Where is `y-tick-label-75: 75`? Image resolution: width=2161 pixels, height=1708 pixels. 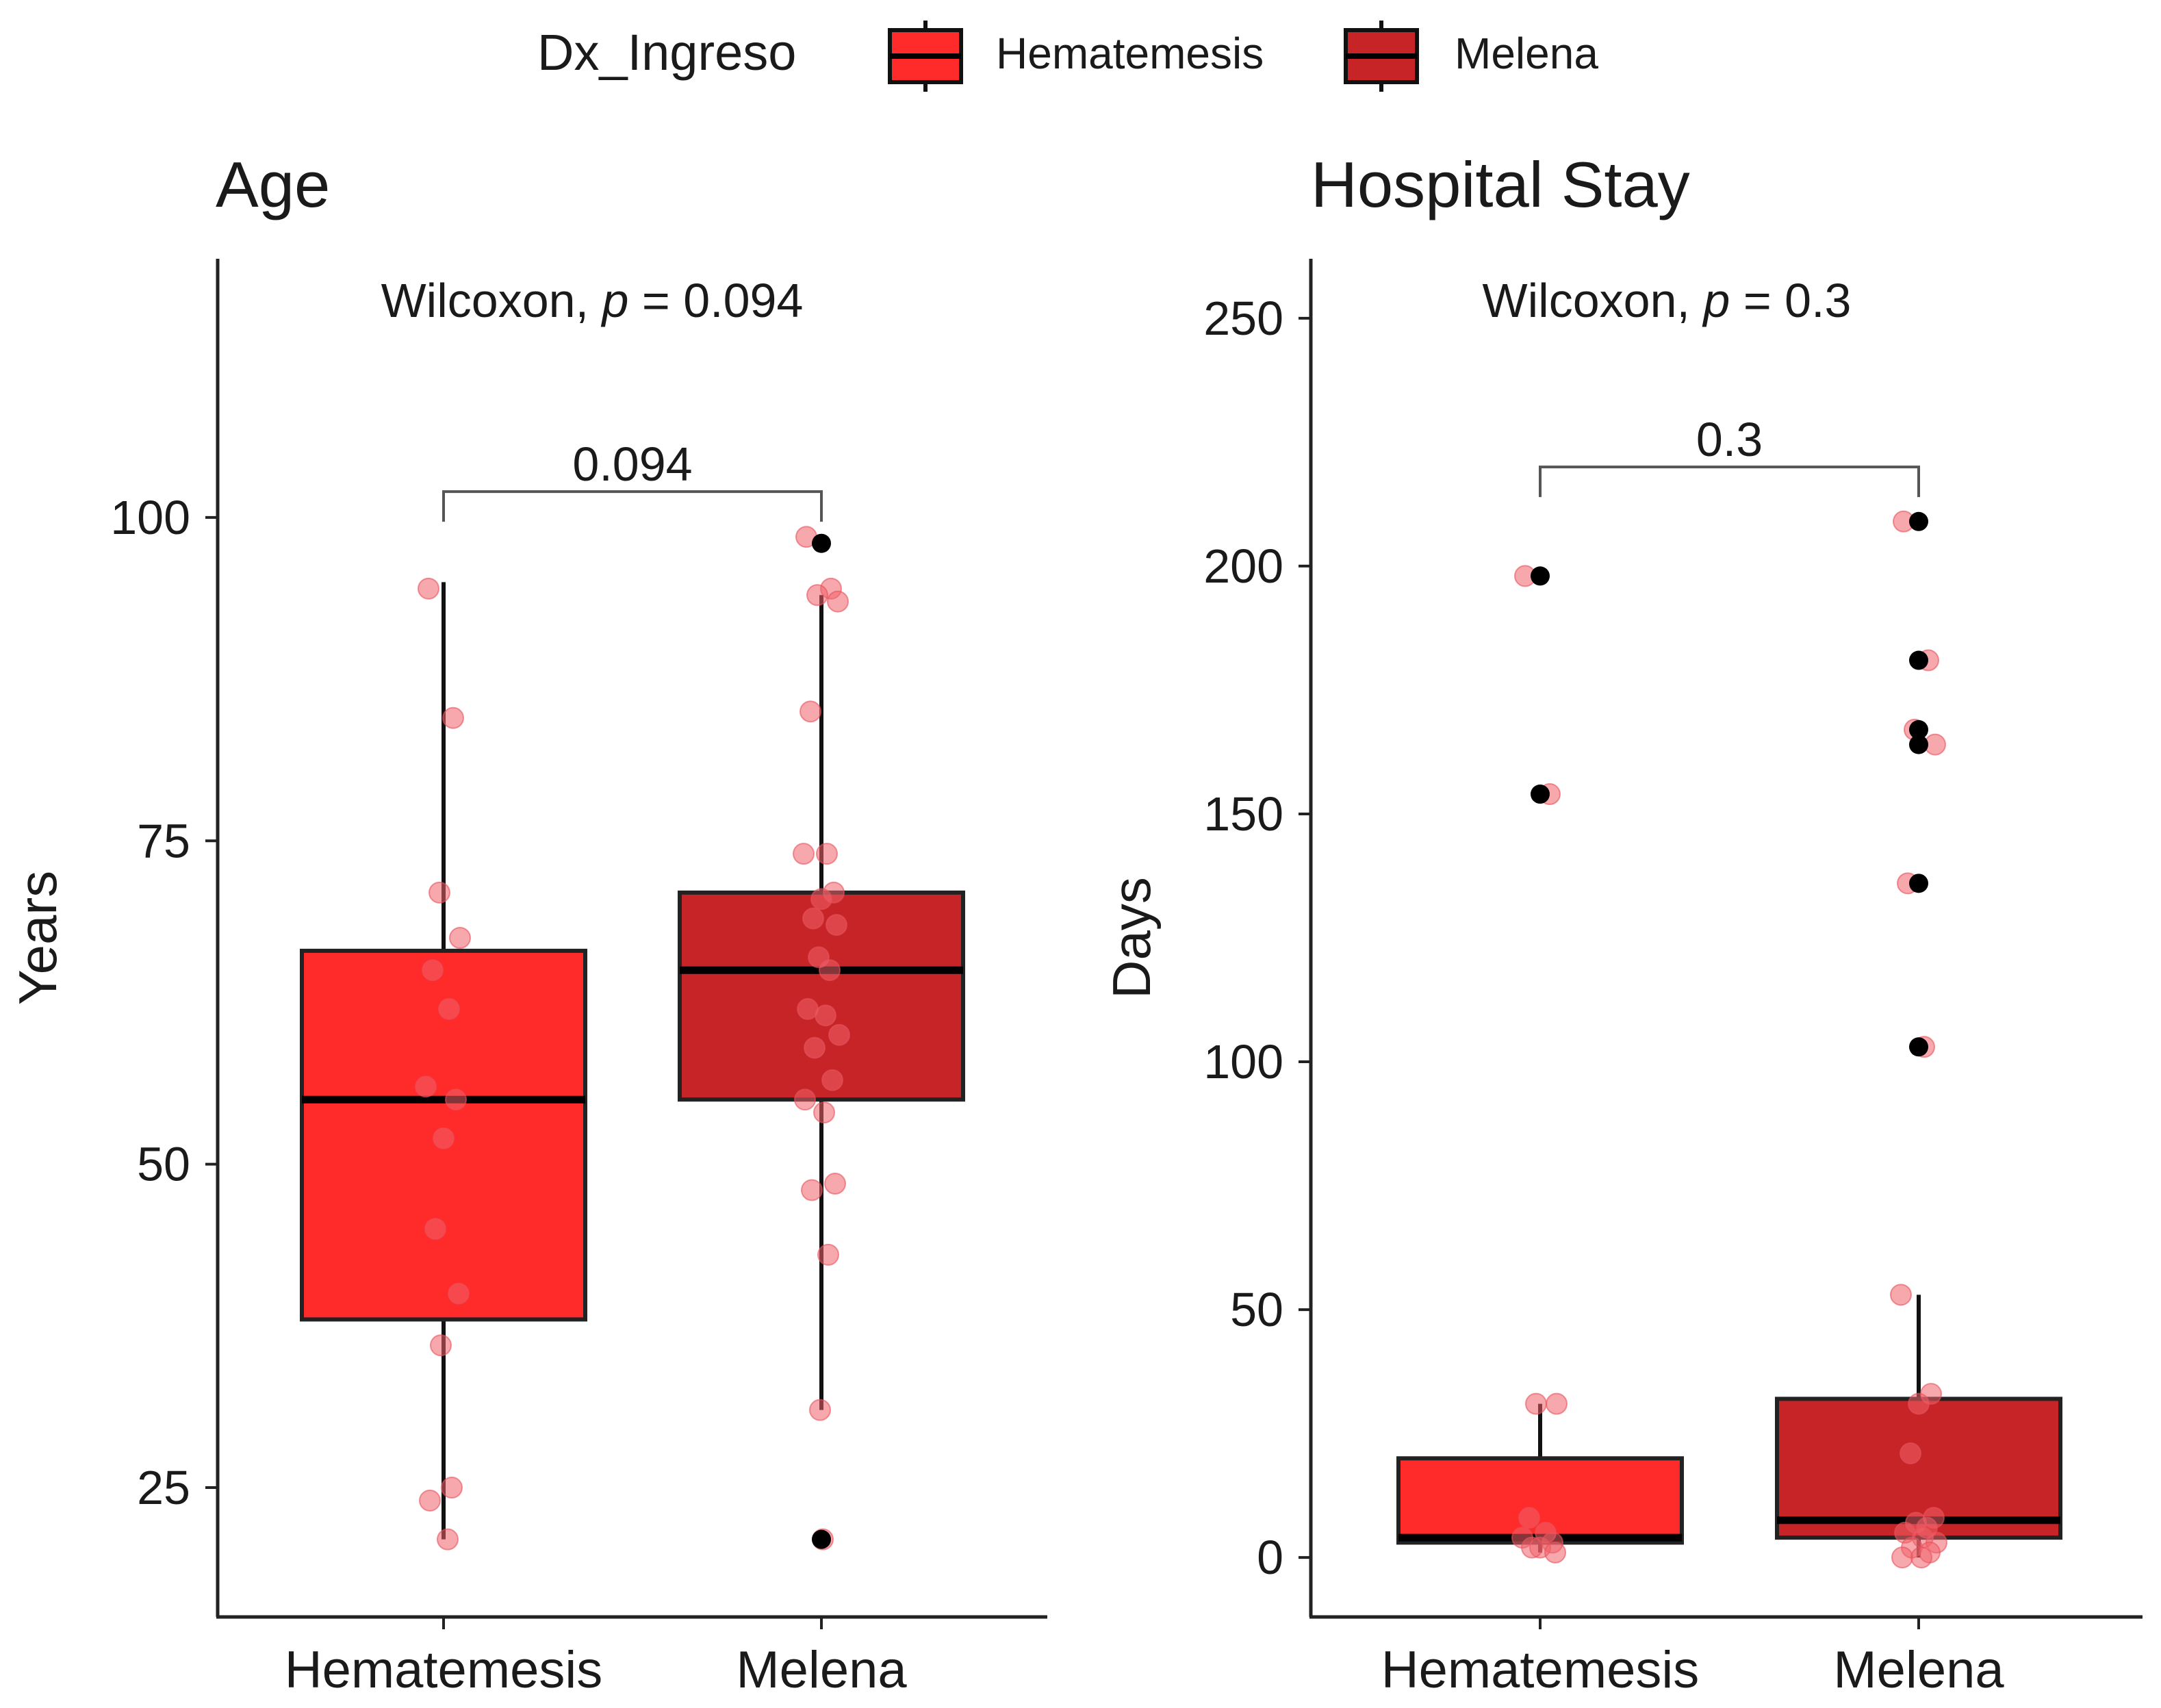
y-tick-label-75: 75 is located at coordinates (164, 840).